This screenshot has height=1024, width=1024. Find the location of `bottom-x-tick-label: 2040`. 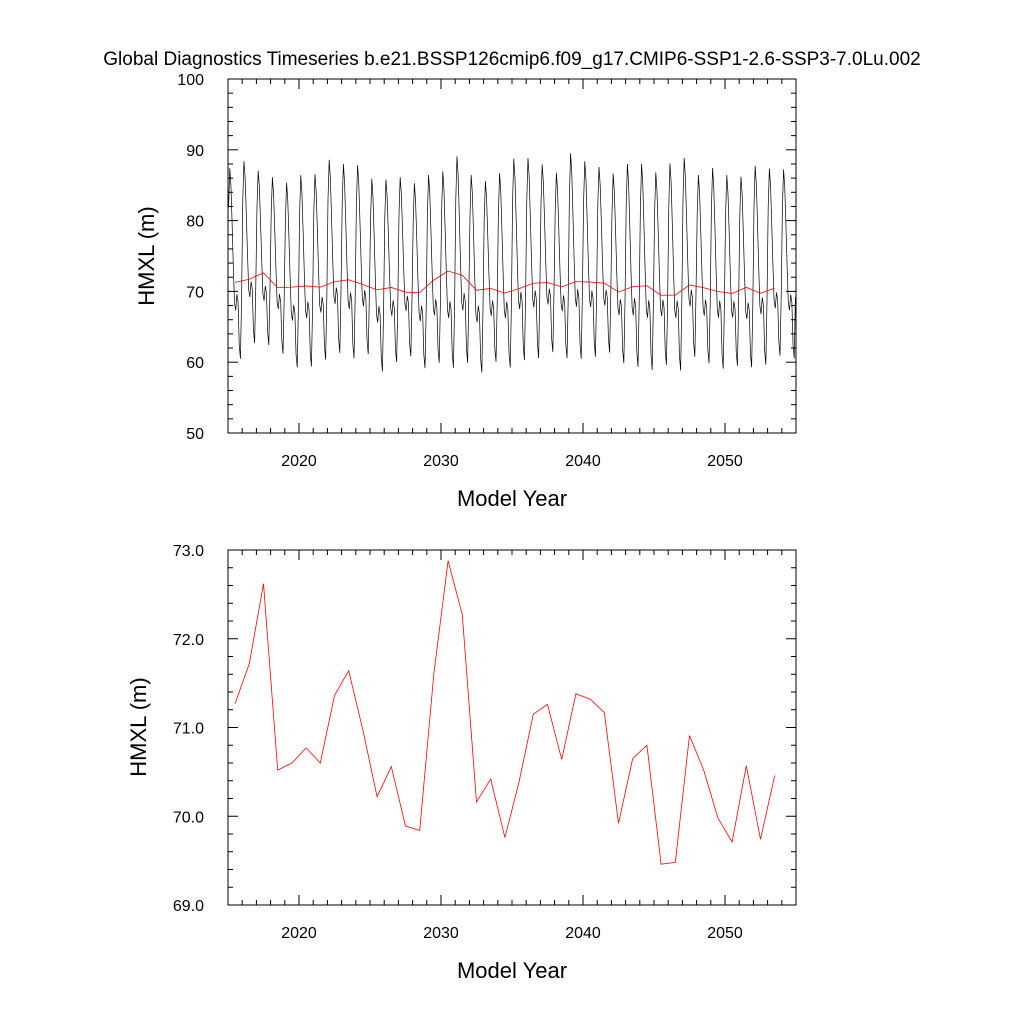

bottom-x-tick-label: 2040 is located at coordinates (583, 933).